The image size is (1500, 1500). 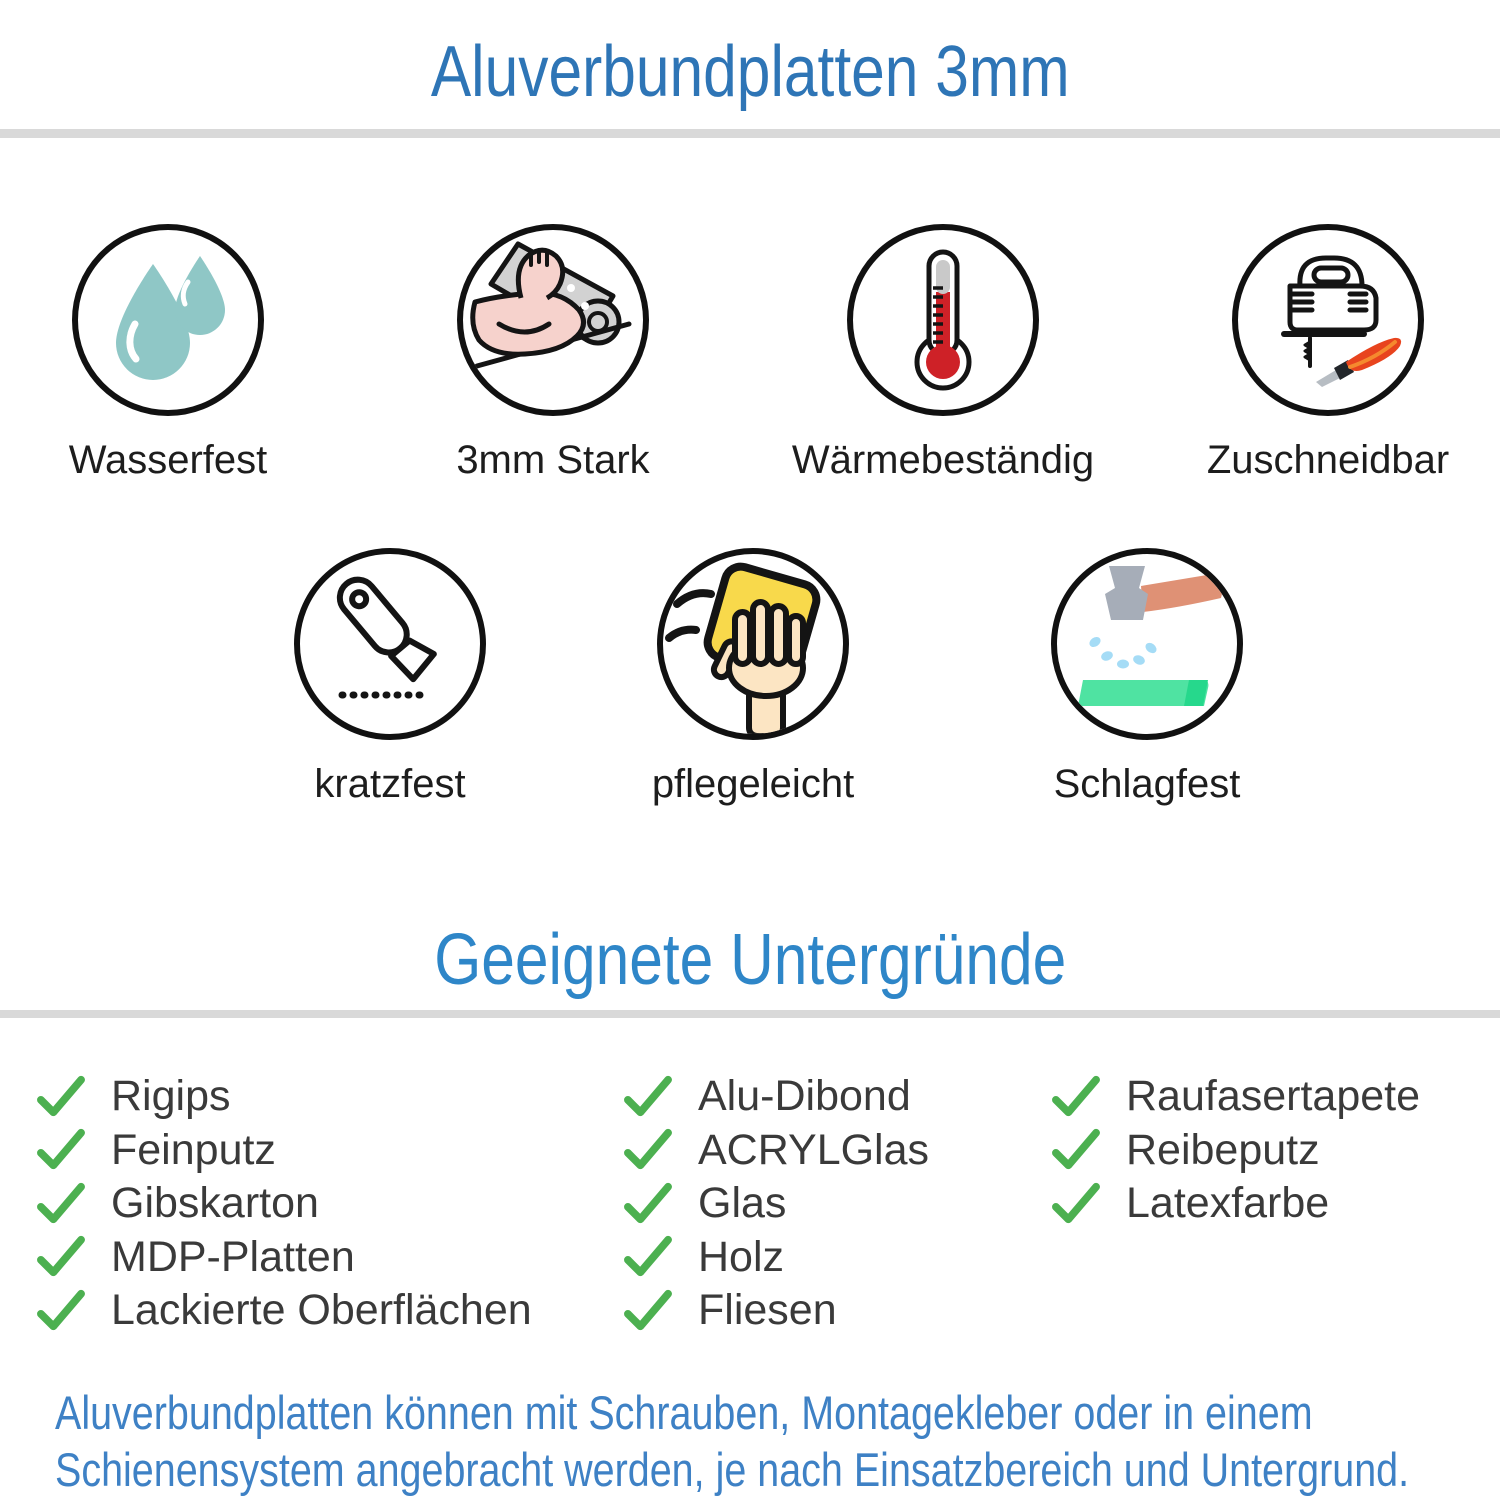 I want to click on list-item: Alu-Dibond, so click(x=775, y=1097).